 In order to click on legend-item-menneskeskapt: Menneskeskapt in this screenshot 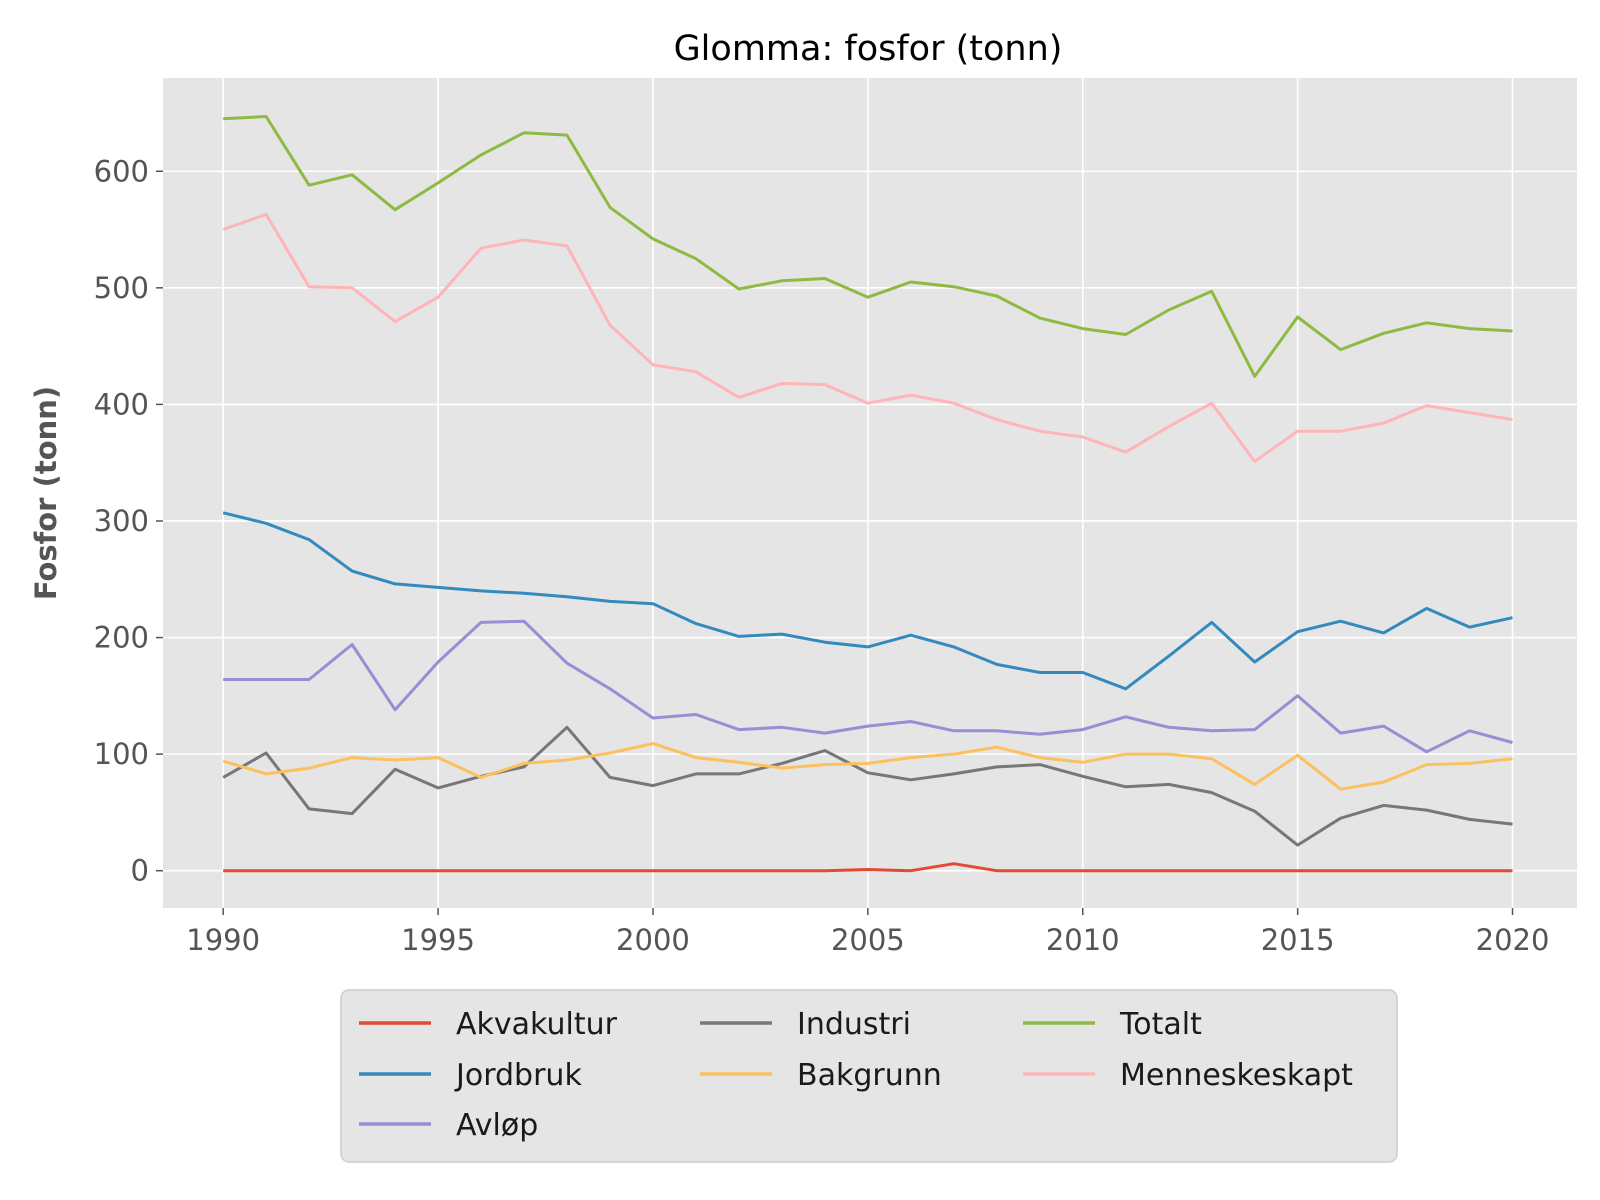, I will do `click(1188, 1075)`.